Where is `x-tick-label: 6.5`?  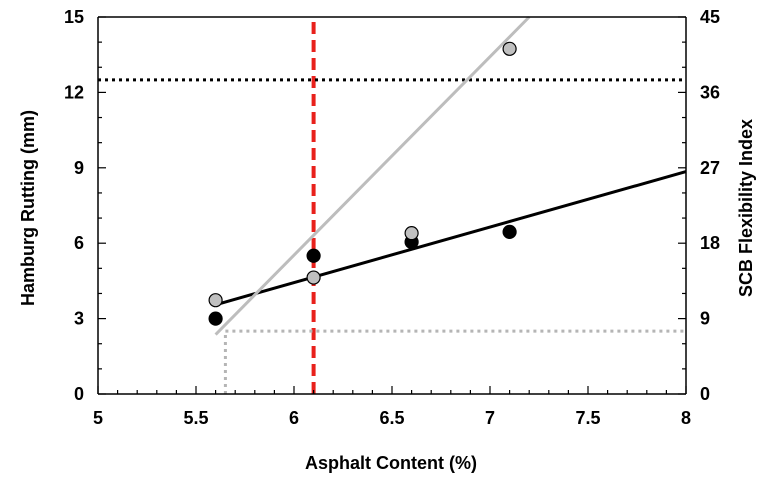 x-tick-label: 6.5 is located at coordinates (391, 418).